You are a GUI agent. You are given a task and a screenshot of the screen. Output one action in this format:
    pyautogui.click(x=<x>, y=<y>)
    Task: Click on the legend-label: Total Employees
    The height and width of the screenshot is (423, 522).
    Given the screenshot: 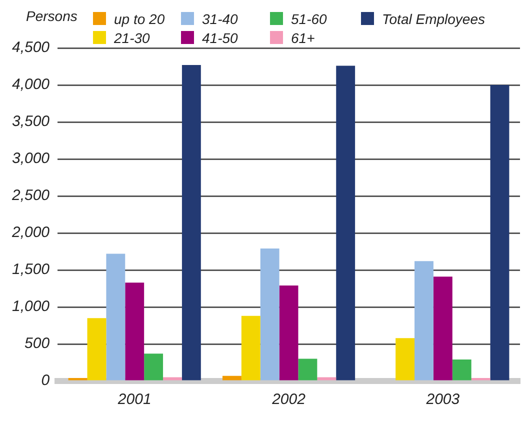 What is the action you would take?
    pyautogui.click(x=433, y=18)
    